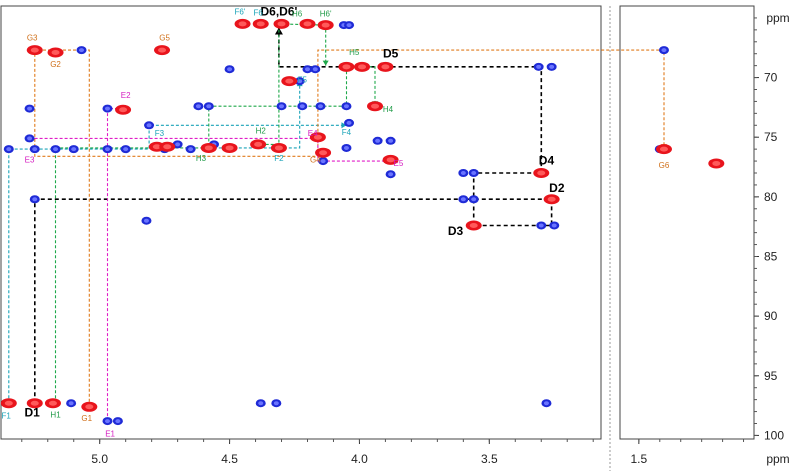 This screenshot has height=471, width=800. I want to click on annotation-d4: D4, so click(547, 161).